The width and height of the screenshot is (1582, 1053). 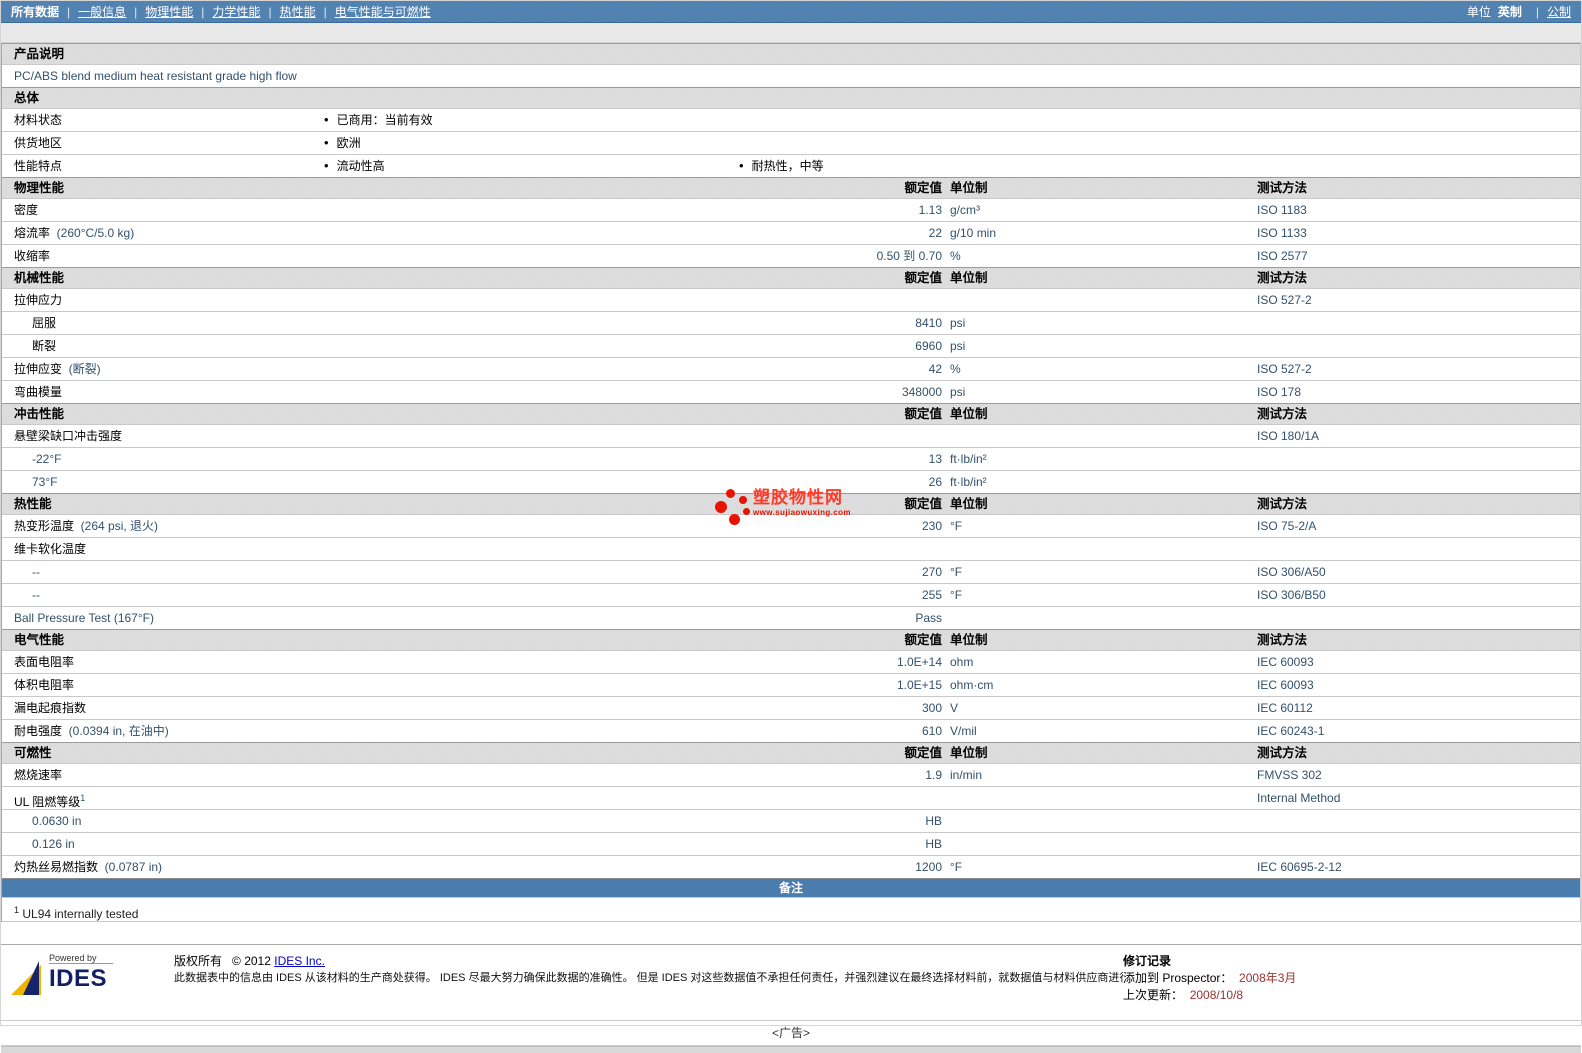 I want to click on property-row: UL 阻燃等级1 Internal Method, so click(x=791, y=797).